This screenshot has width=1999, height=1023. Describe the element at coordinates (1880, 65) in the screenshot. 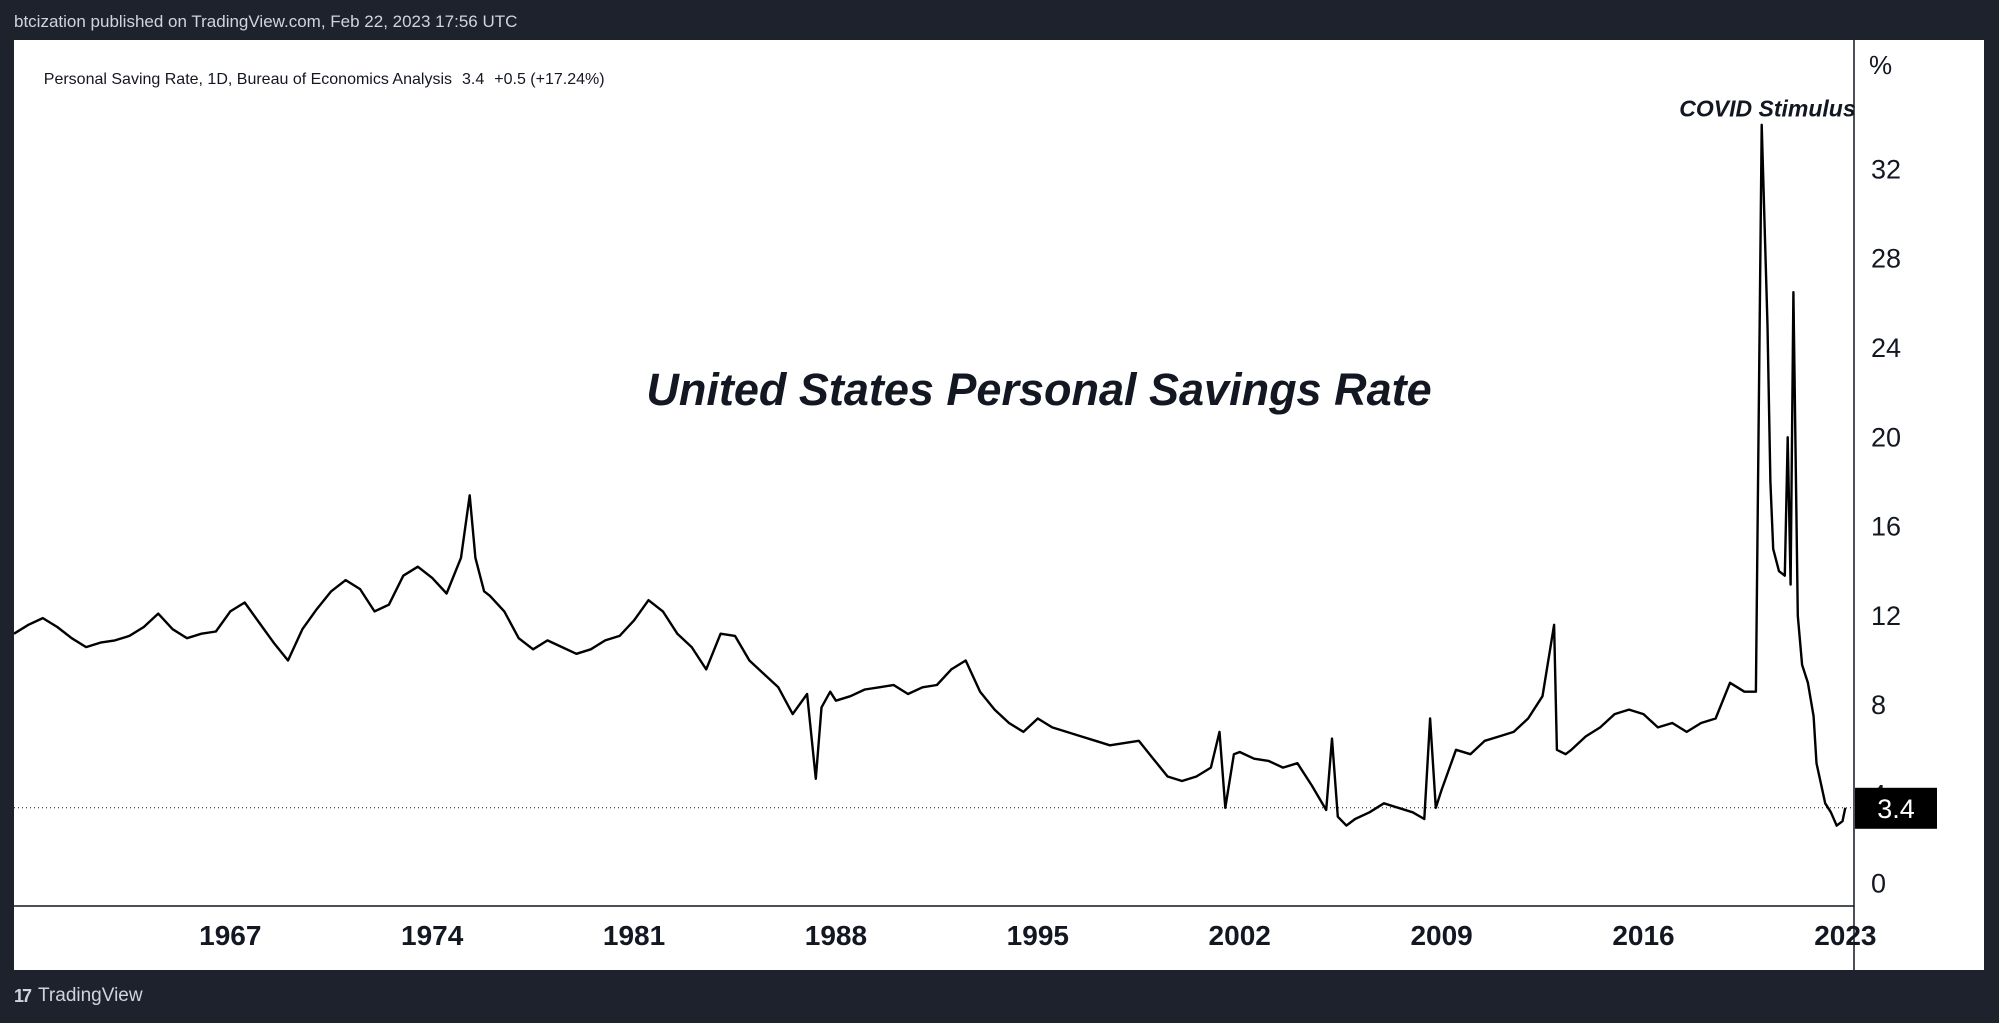

I see `y-unit-label: %` at that location.